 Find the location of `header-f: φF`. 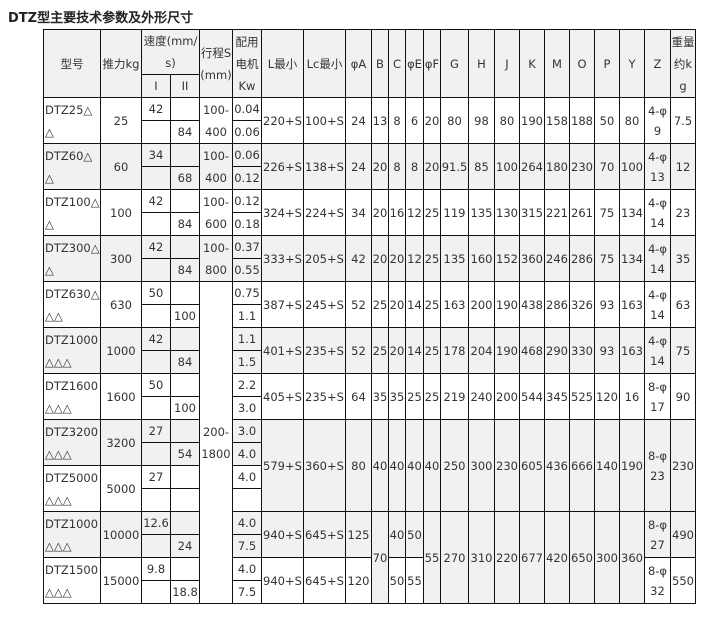

header-f: φF is located at coordinates (432, 63).